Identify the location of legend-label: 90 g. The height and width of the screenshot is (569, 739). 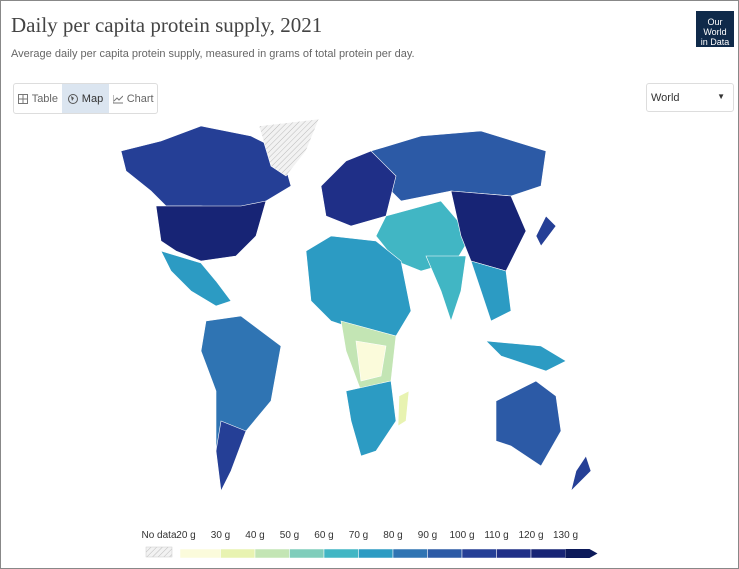
(427, 535).